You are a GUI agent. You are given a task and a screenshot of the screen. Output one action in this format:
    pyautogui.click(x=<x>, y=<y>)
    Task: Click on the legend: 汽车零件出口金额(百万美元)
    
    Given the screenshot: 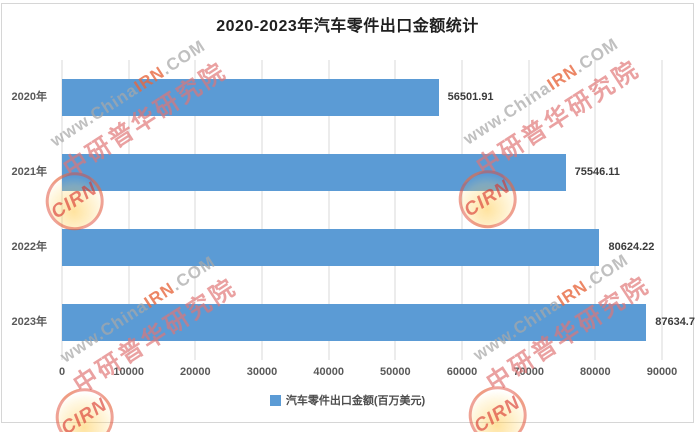 What is the action you would take?
    pyautogui.click(x=347, y=400)
    